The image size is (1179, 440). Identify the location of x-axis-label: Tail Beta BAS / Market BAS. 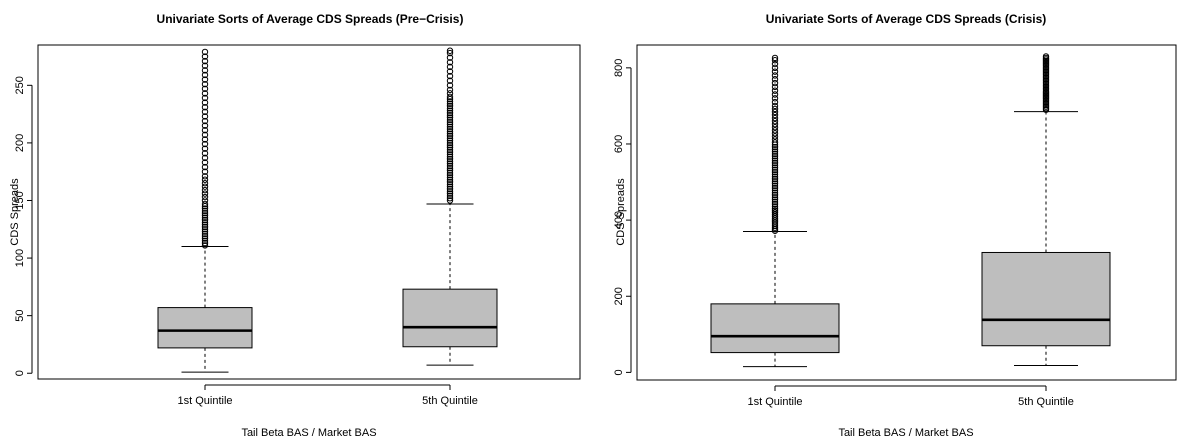
(308, 433).